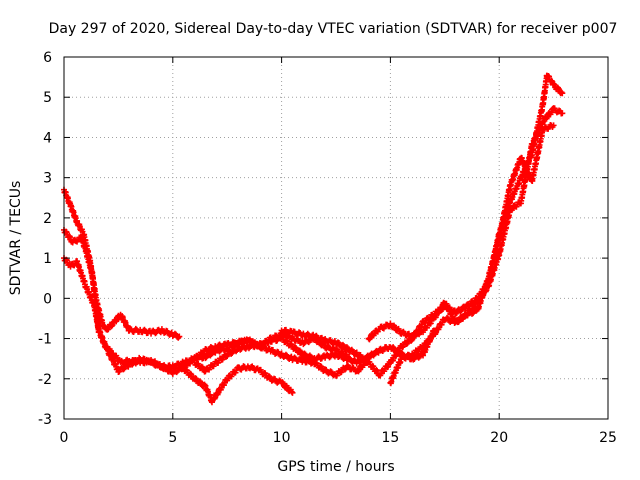  I want to click on series-trace-h, so click(472, 254).